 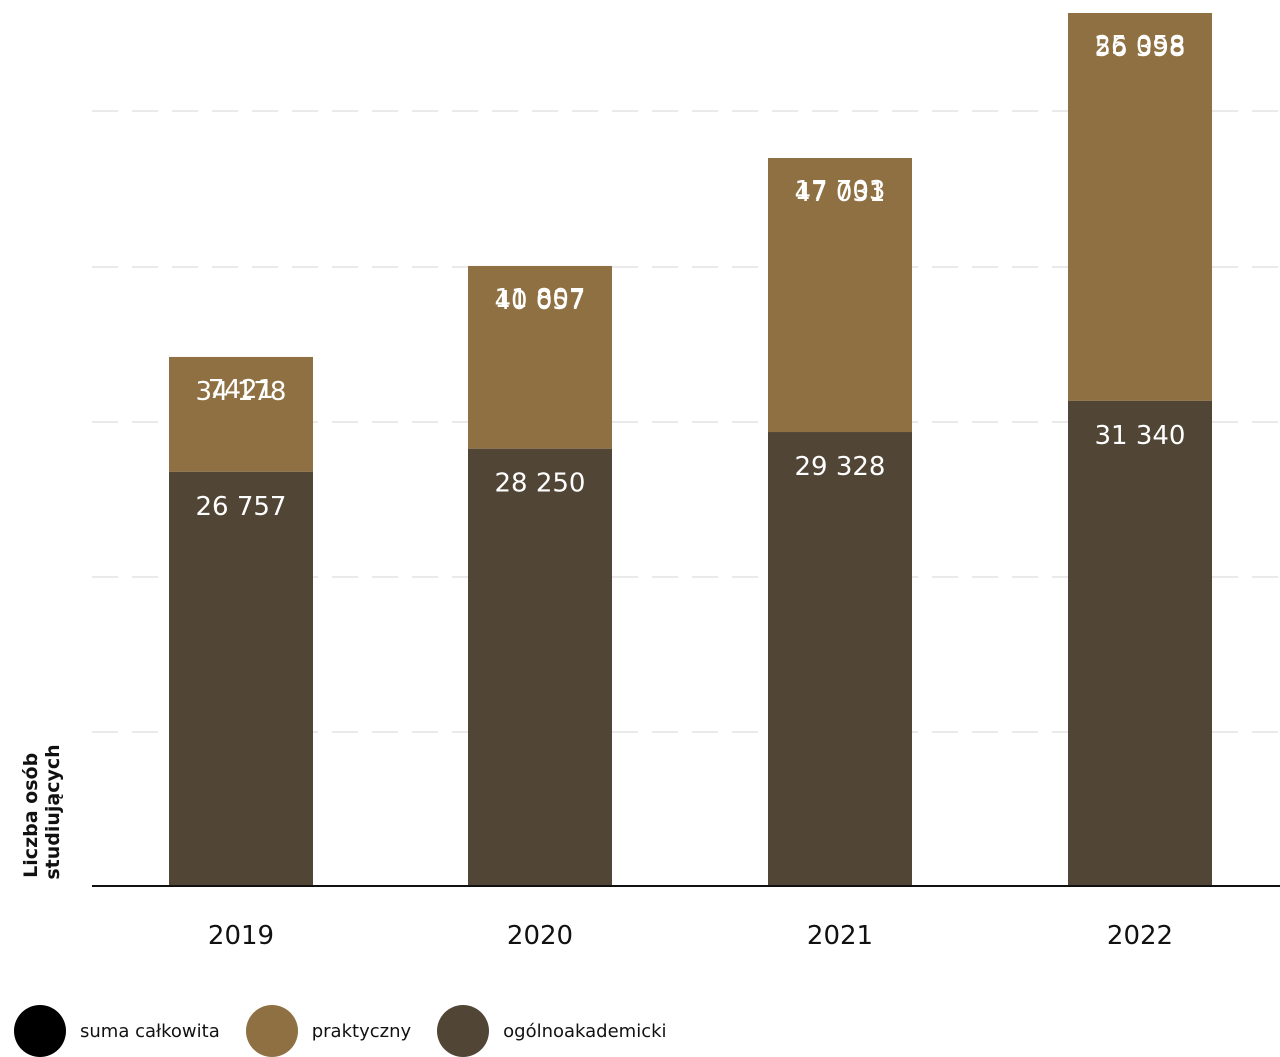 I want to click on legend-item-praktyczny: praktyczny, so click(x=328, y=1031).